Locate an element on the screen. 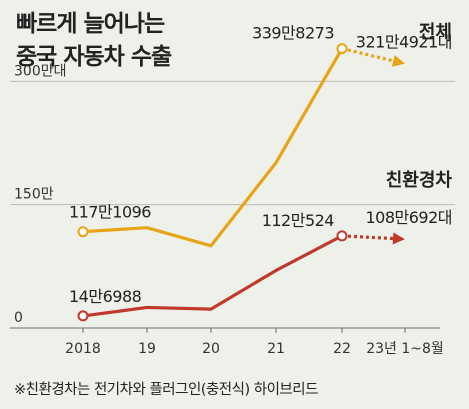 Image resolution: width=469 pixels, height=409 pixels. data-label: 108만692대 is located at coordinates (408, 217).